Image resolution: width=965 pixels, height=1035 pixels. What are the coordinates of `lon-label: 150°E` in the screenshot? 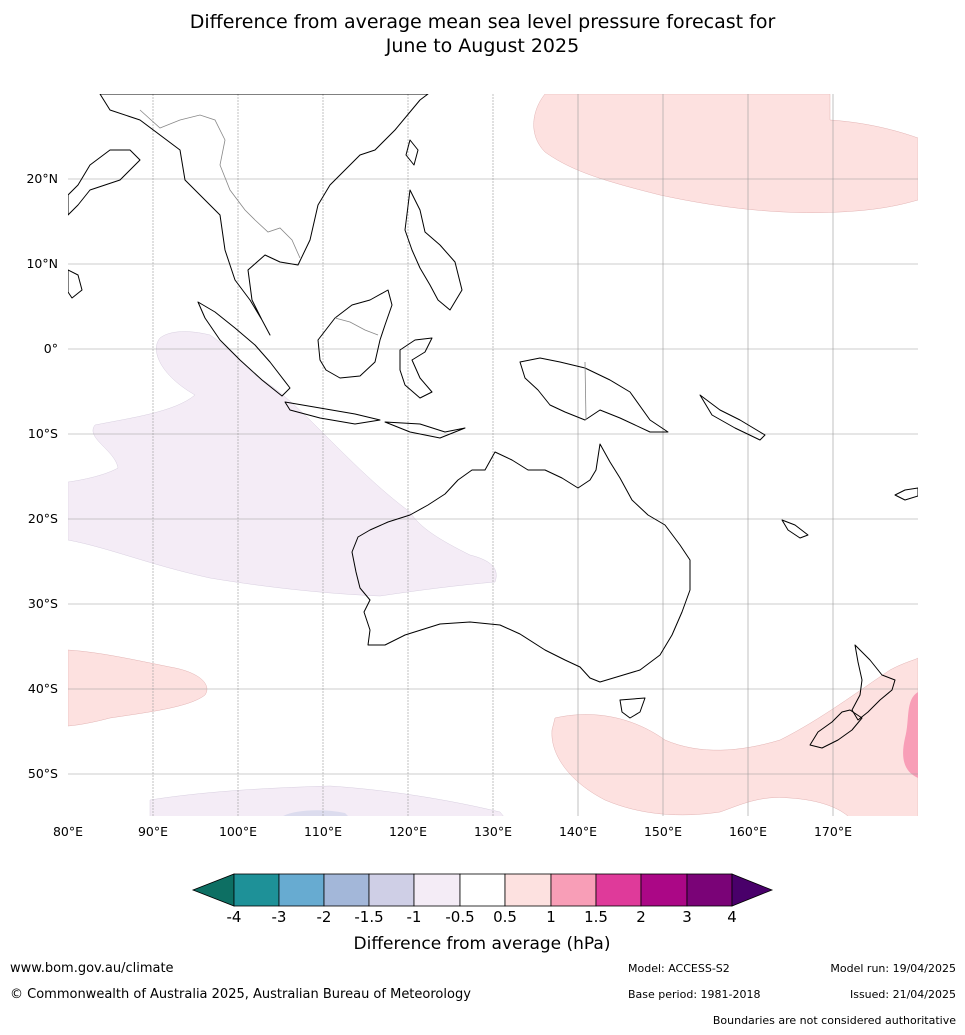 It's located at (663, 831).